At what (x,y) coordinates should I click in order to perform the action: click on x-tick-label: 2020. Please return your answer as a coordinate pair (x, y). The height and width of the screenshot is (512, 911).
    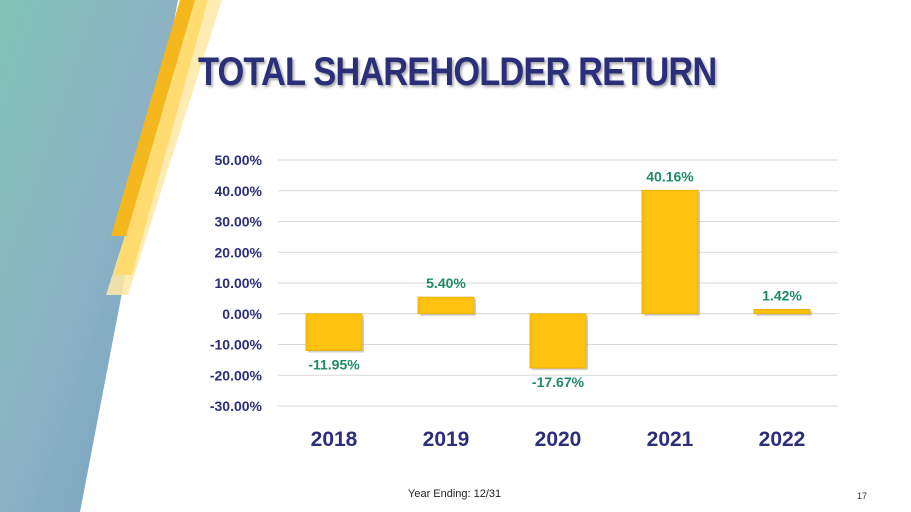
    Looking at the image, I should click on (558, 439).